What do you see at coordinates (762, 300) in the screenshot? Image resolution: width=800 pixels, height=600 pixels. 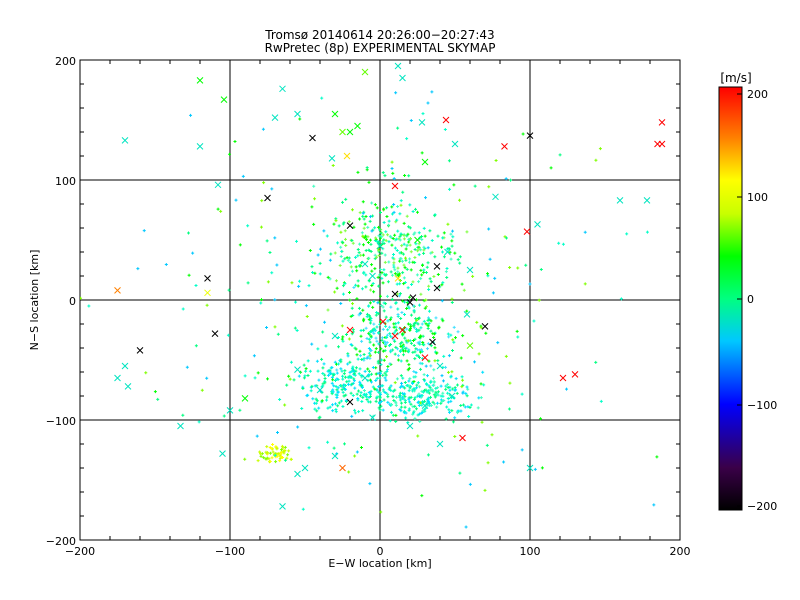 I see `colorbar-tick-labels: 200 100 0 −100 −200` at bounding box center [762, 300].